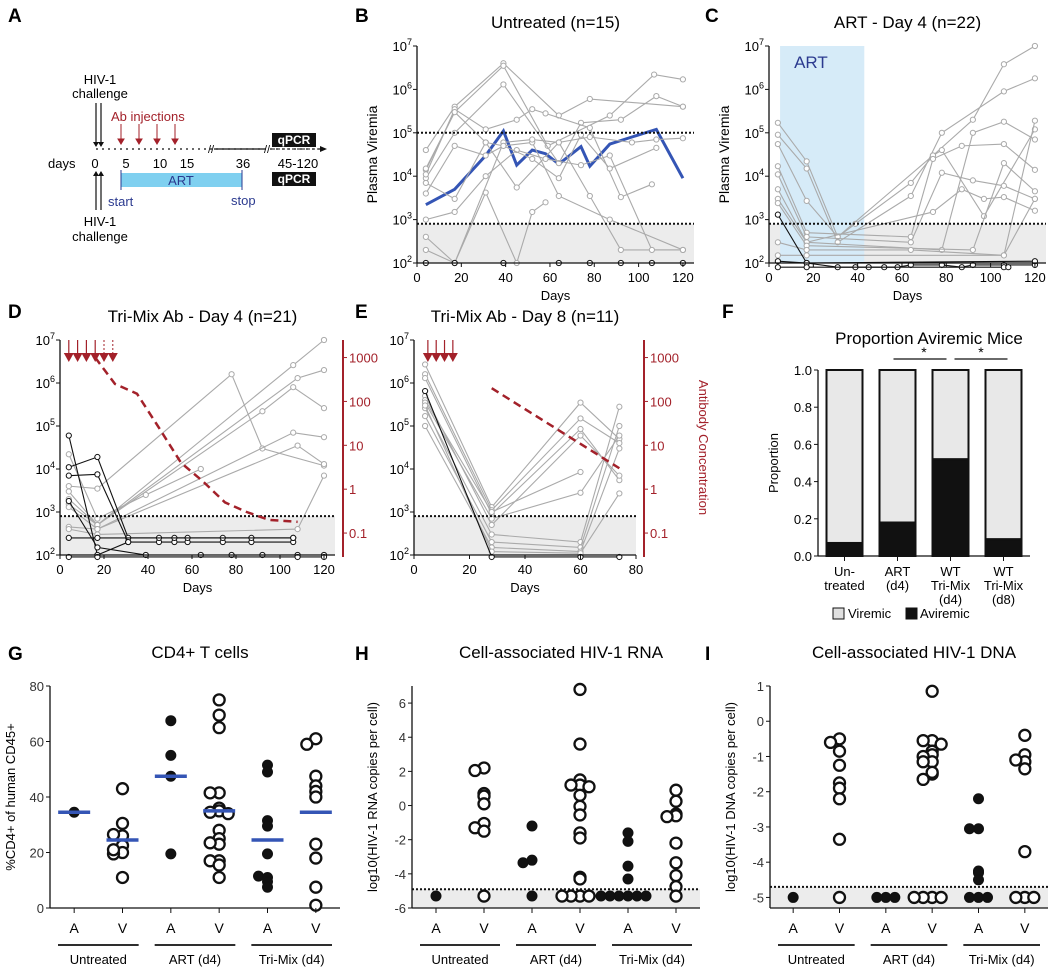 The image size is (1050, 972). Describe the element at coordinates (924, 352) in the screenshot. I see `significance-label: *` at that location.